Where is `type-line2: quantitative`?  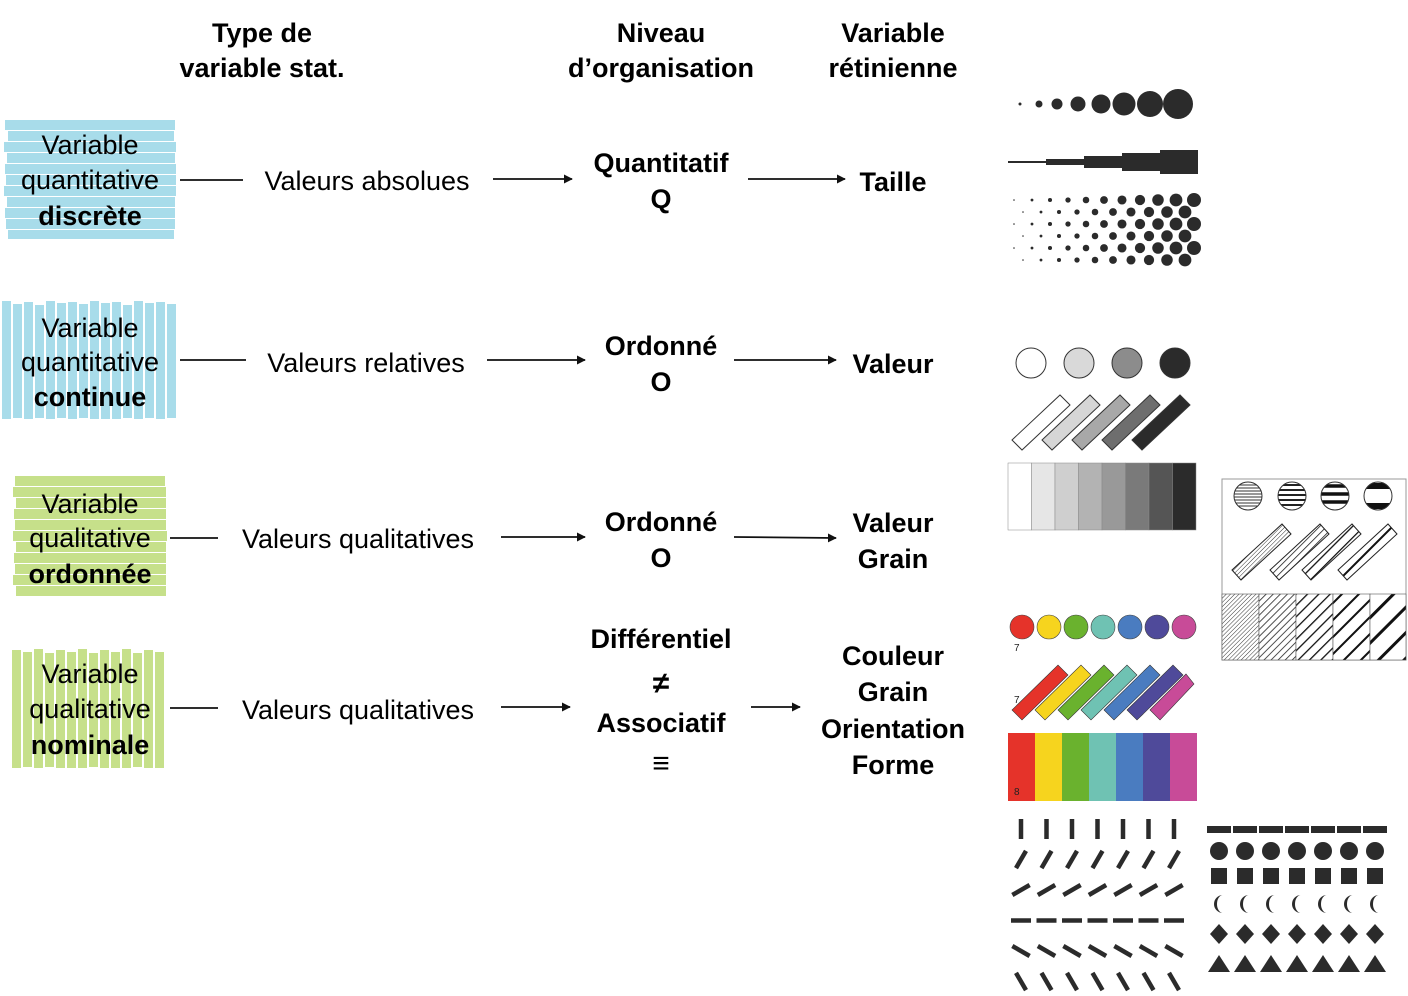
type-line2: quantitative is located at coordinates (90, 362).